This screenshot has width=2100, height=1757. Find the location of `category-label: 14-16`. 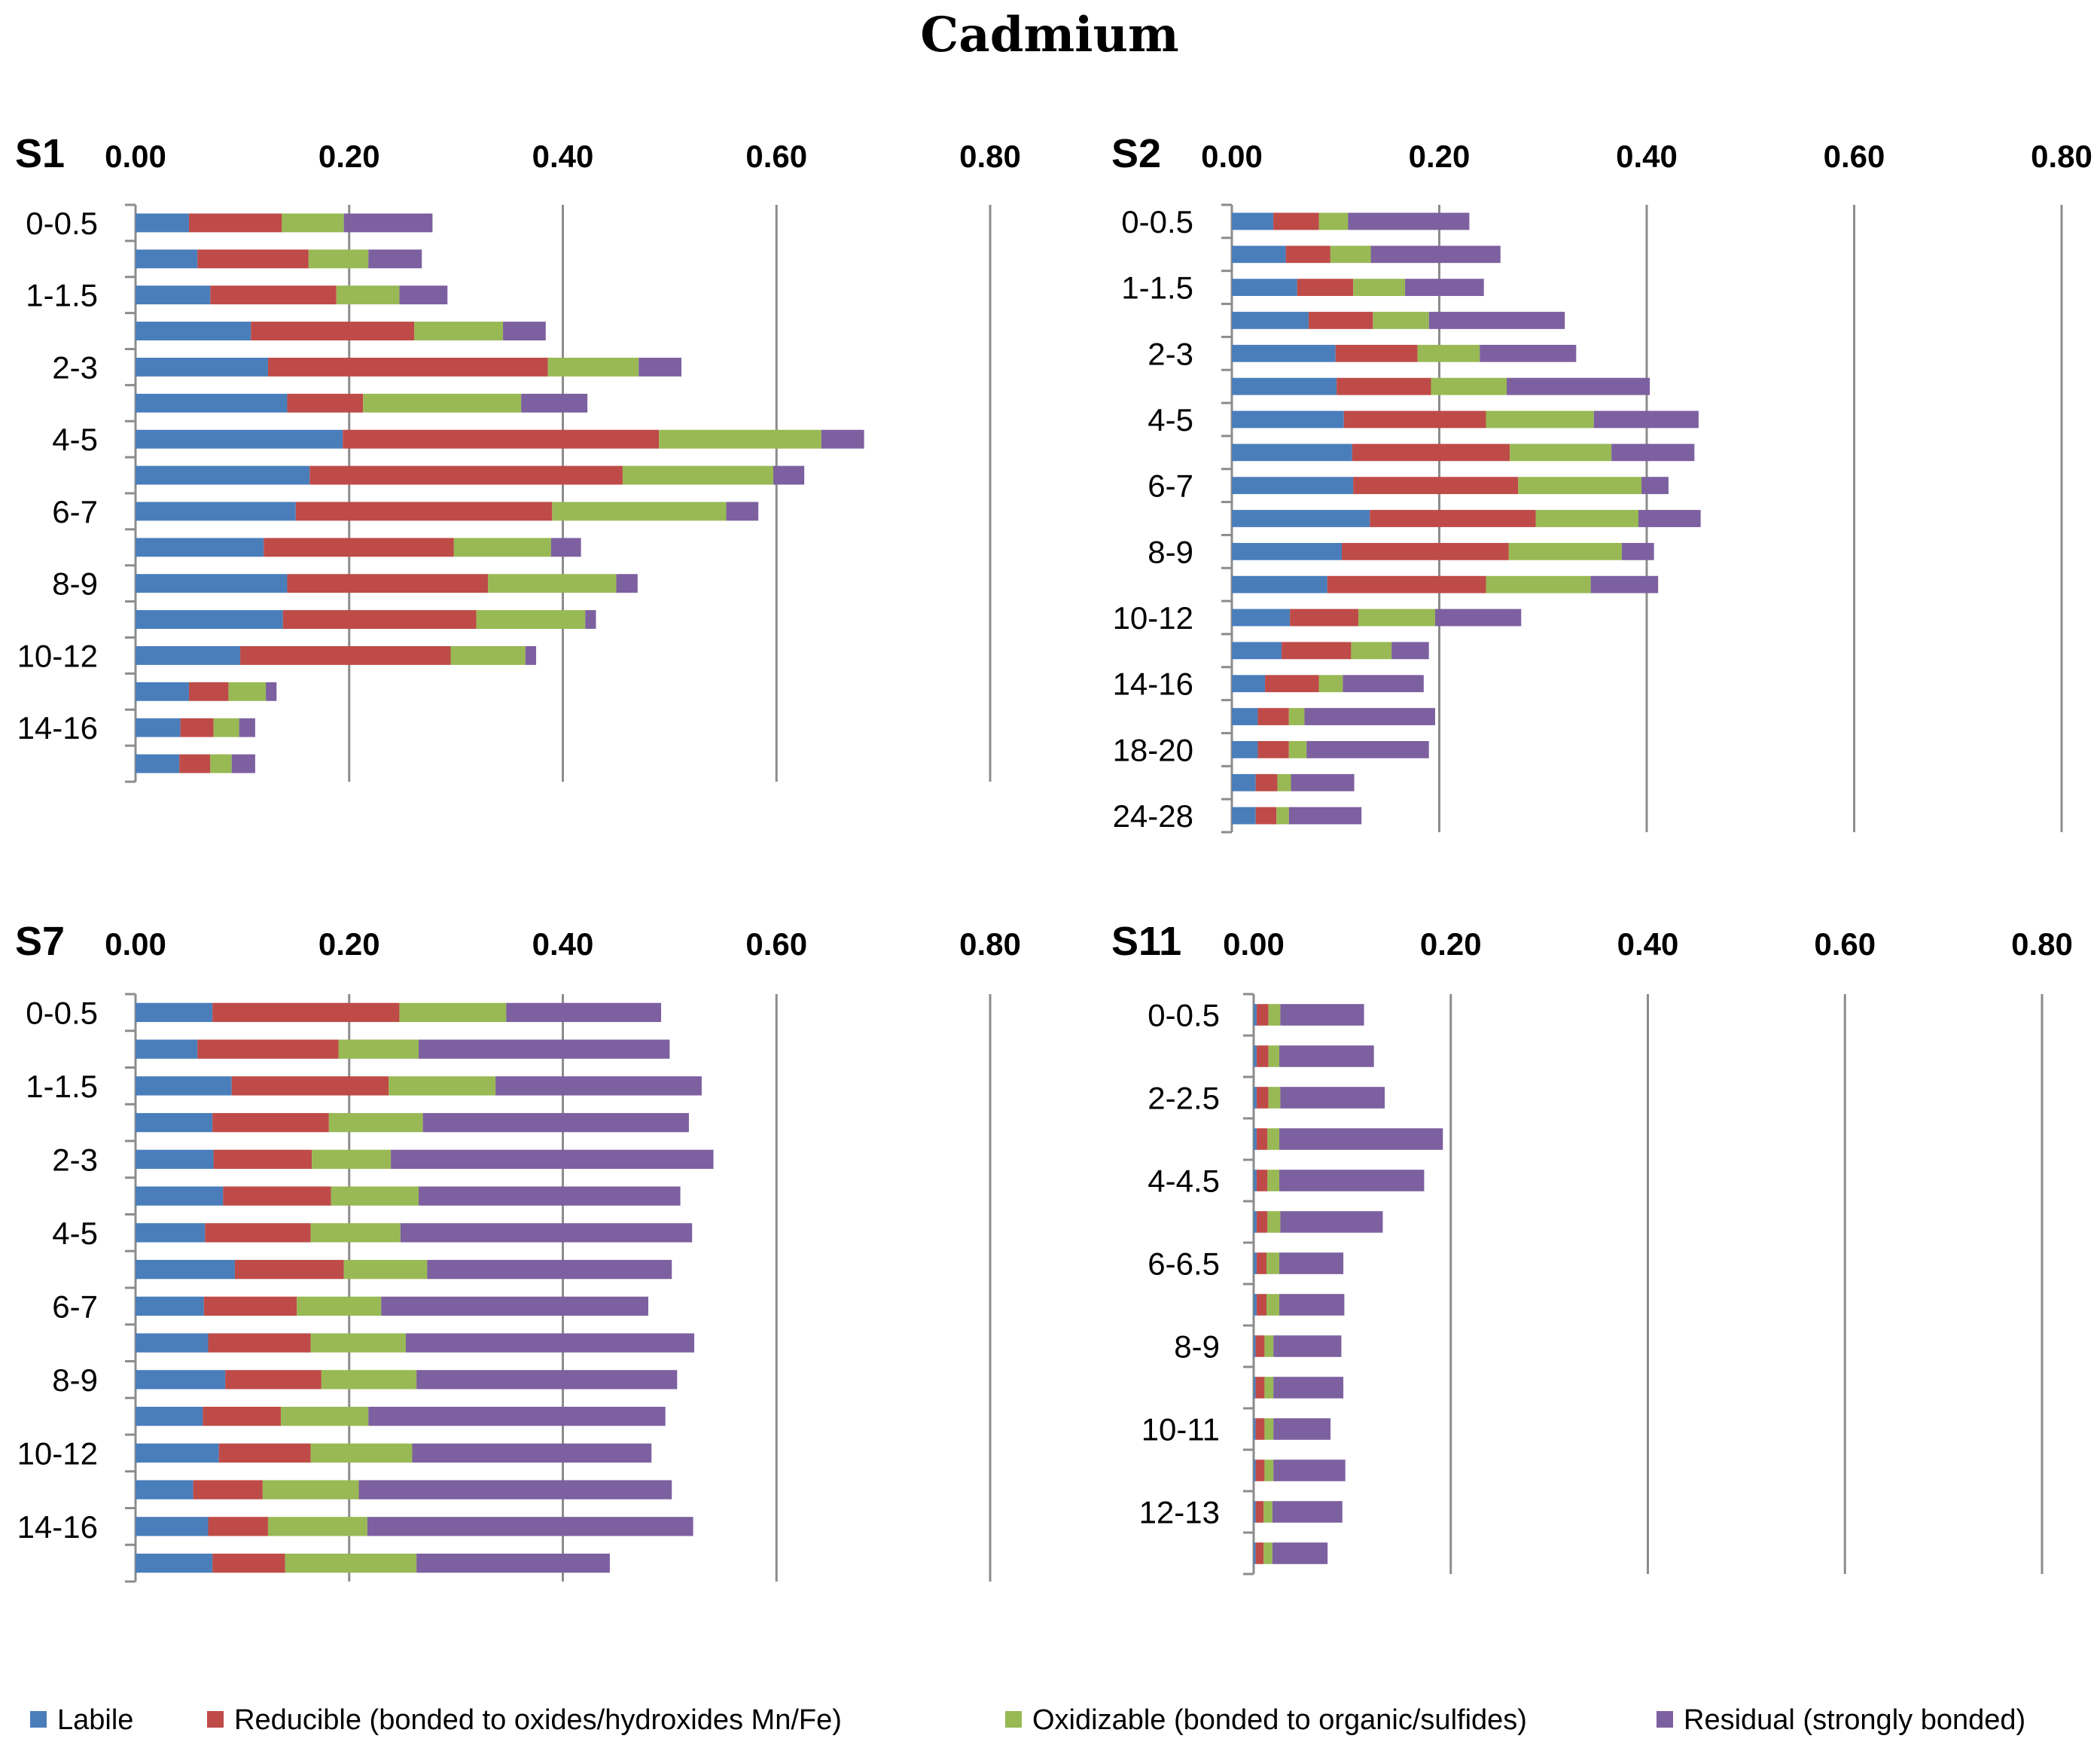

category-label: 14-16 is located at coordinates (1153, 685).